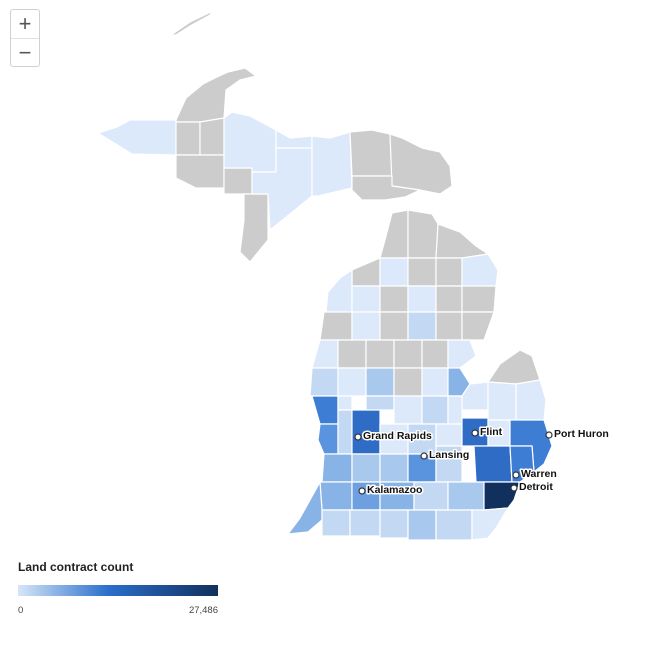 This screenshot has width=649, height=649. I want to click on city-label: Detroit, so click(536, 487).